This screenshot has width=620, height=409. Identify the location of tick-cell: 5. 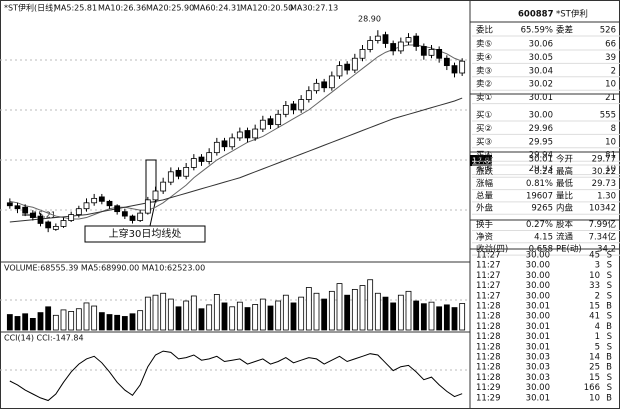
(597, 347).